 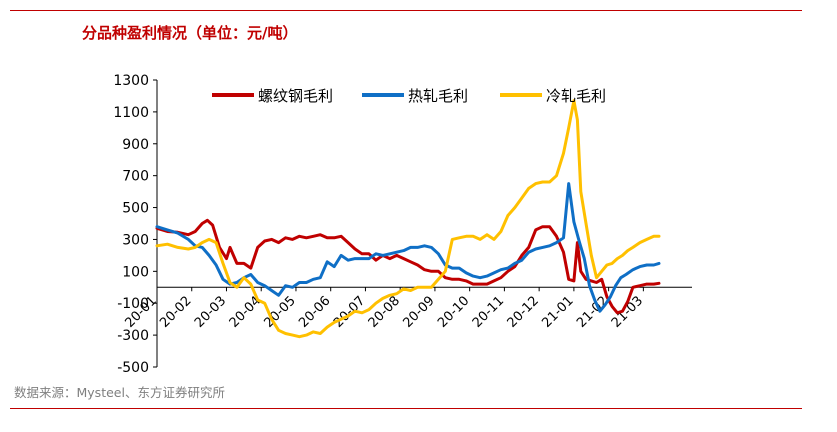 What do you see at coordinates (131, 81) in the screenshot?
I see `y-tick-label: 1300` at bounding box center [131, 81].